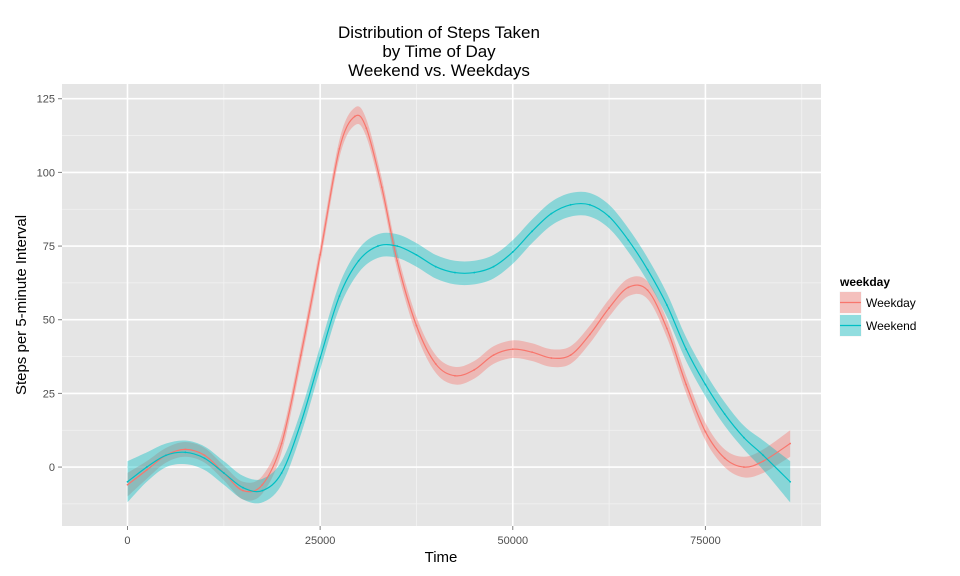 The image size is (960, 576). I want to click on legend-key-weekend, so click(850, 325).